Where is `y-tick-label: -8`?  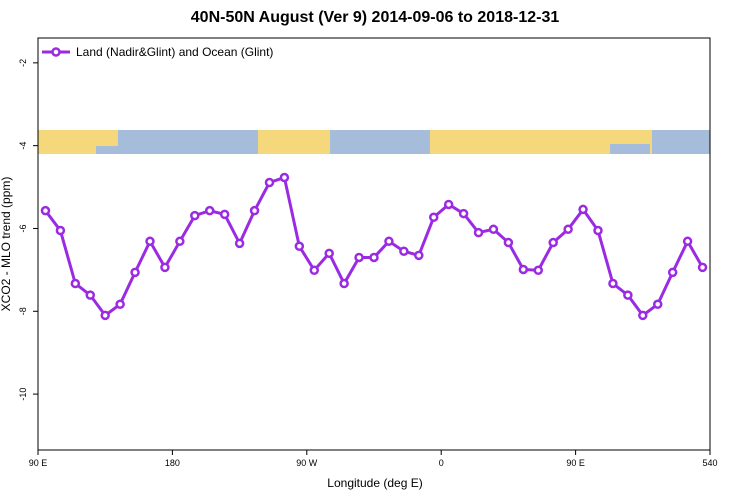 y-tick-label: -8 is located at coordinates (23, 311).